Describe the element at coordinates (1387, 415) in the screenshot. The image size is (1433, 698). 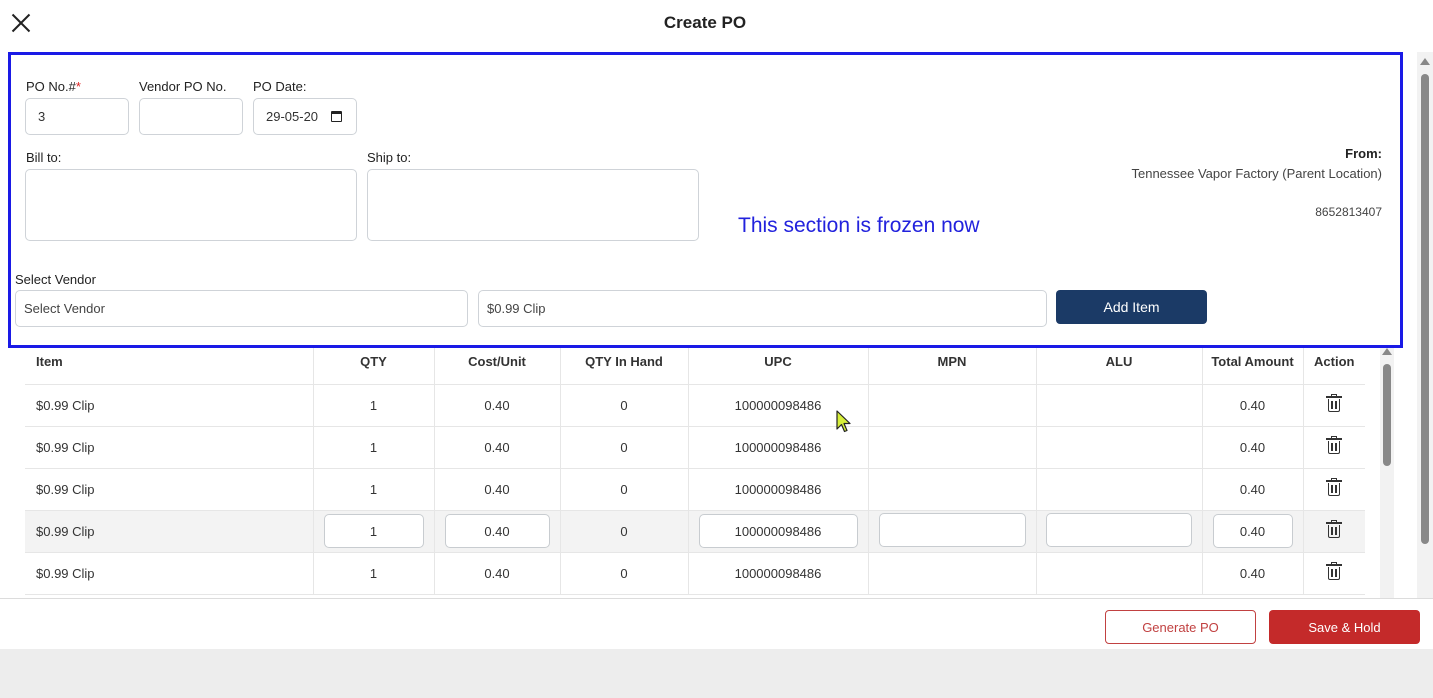
I see `table-scrollbar-thumb` at that location.